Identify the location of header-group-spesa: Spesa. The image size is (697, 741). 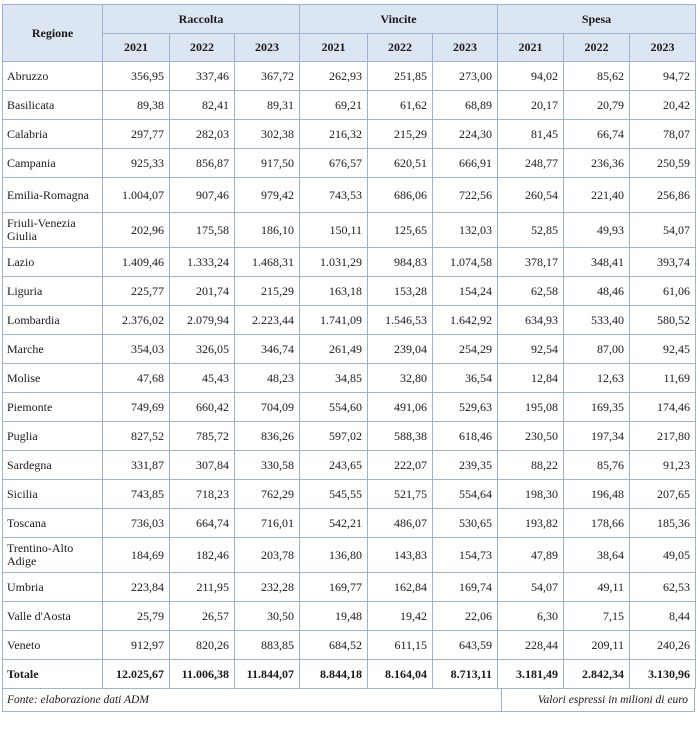
(596, 19).